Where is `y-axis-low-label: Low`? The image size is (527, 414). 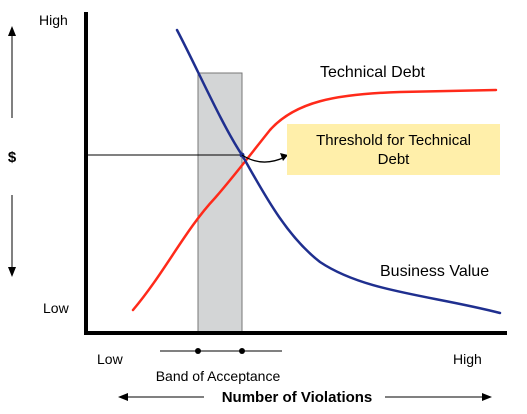 y-axis-low-label: Low is located at coordinates (56, 308).